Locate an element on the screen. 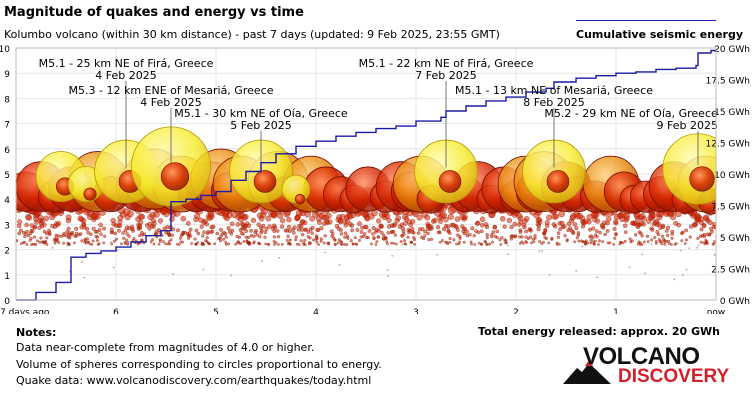 The image size is (752, 400). y-left-tick-label: 3 is located at coordinates (7, 226).